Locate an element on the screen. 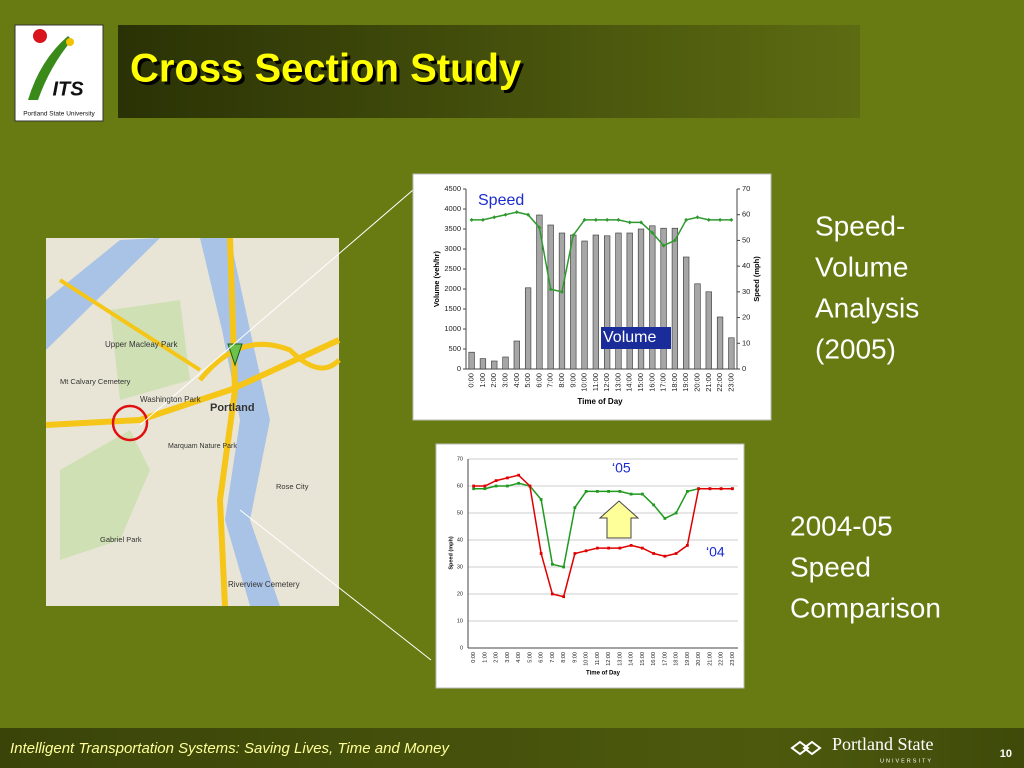 This screenshot has width=1024, height=768. improvement-arrow is located at coordinates (619, 519).